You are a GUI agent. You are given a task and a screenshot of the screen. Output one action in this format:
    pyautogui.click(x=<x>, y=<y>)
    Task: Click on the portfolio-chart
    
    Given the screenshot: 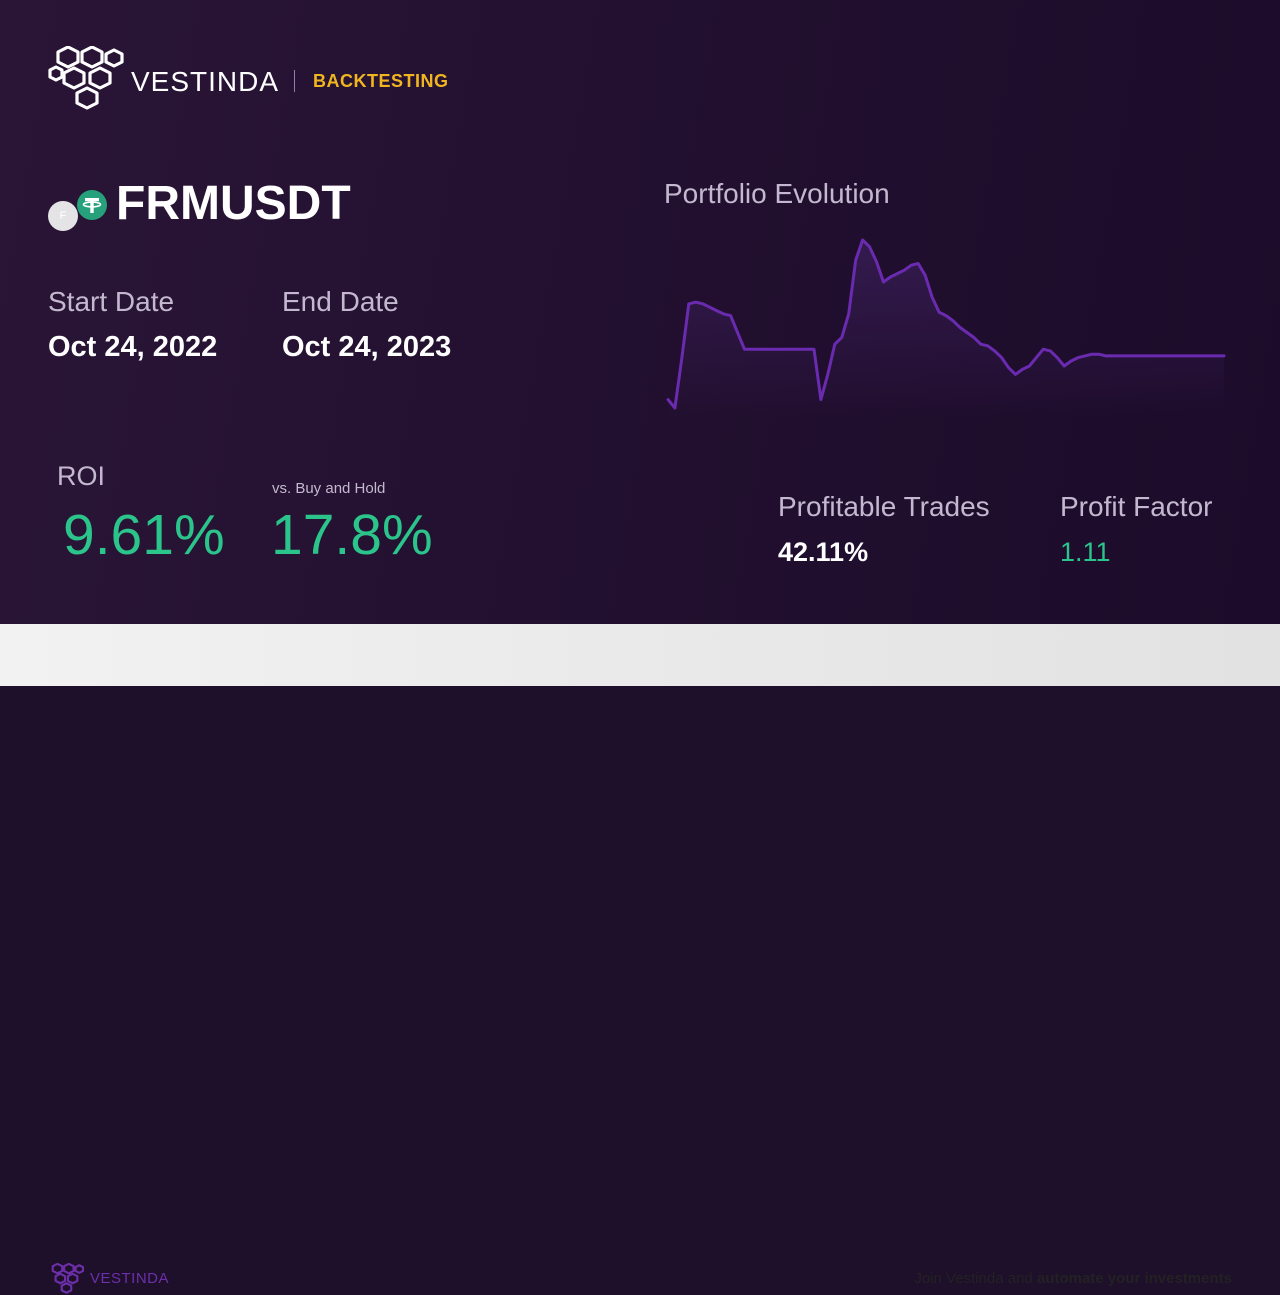 What is the action you would take?
    pyautogui.click(x=946, y=328)
    